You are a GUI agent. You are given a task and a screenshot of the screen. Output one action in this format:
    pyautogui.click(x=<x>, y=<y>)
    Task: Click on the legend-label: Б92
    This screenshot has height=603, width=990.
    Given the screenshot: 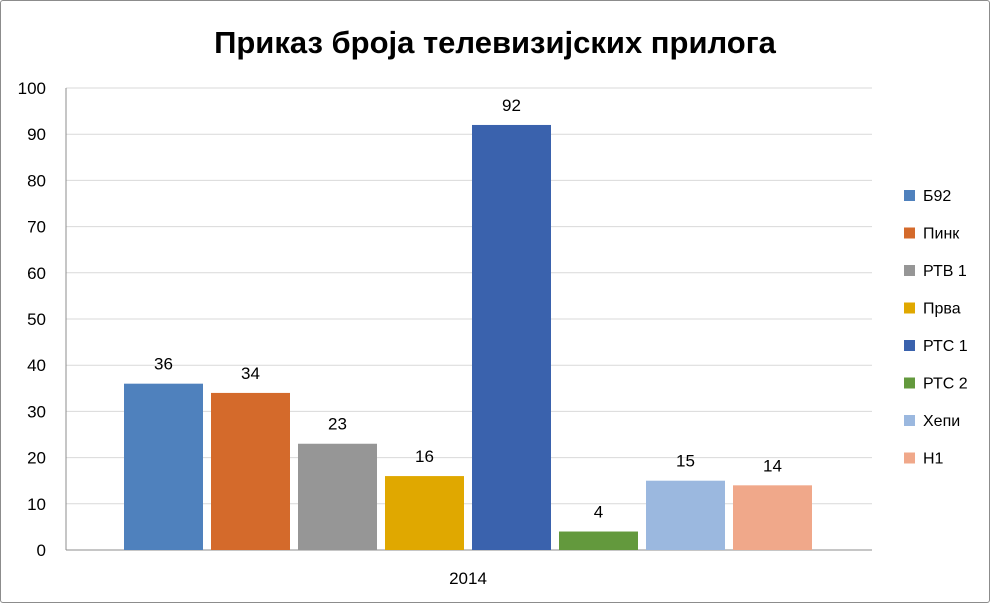 What is the action you would take?
    pyautogui.click(x=937, y=196)
    